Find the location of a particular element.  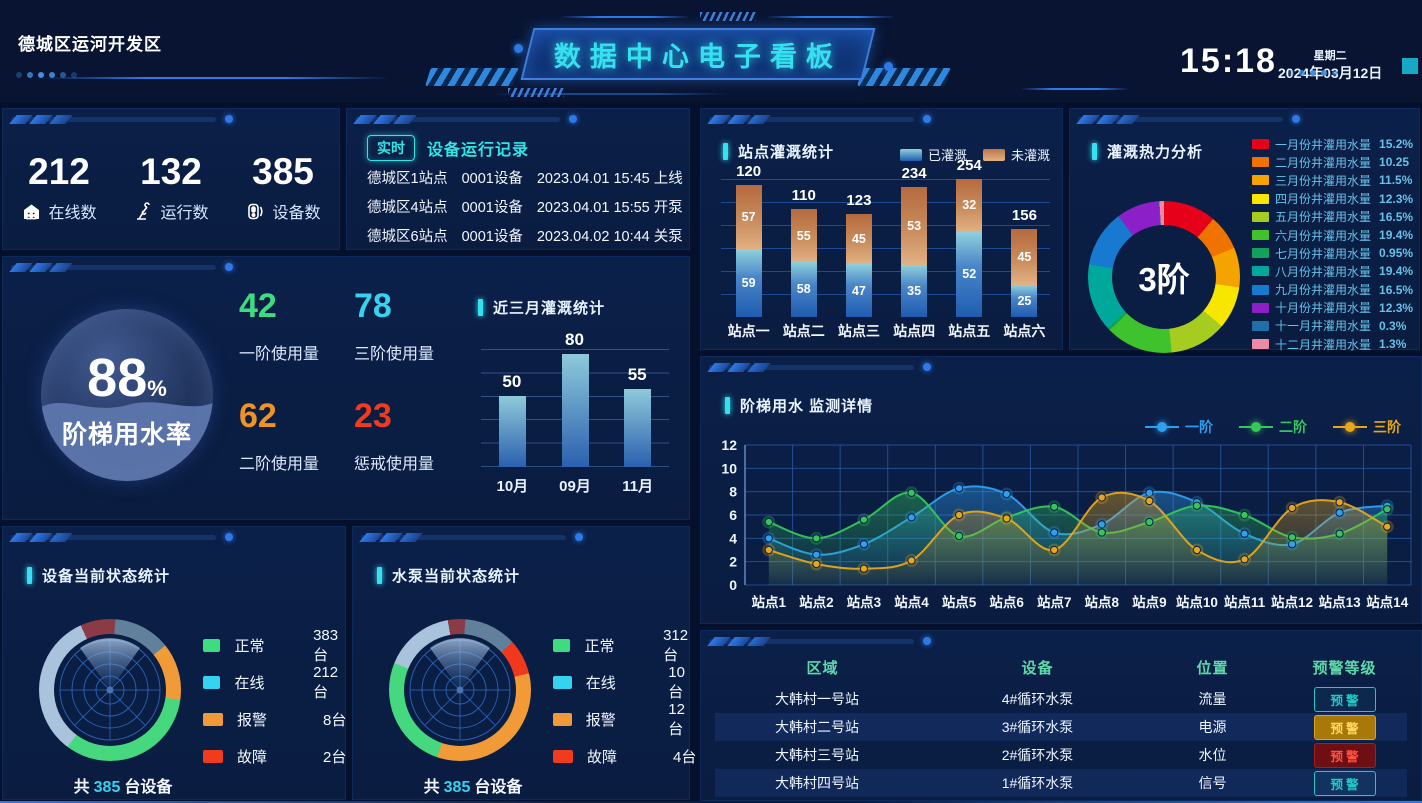

water-stat-label: 二阶使用量 is located at coordinates (279, 464).